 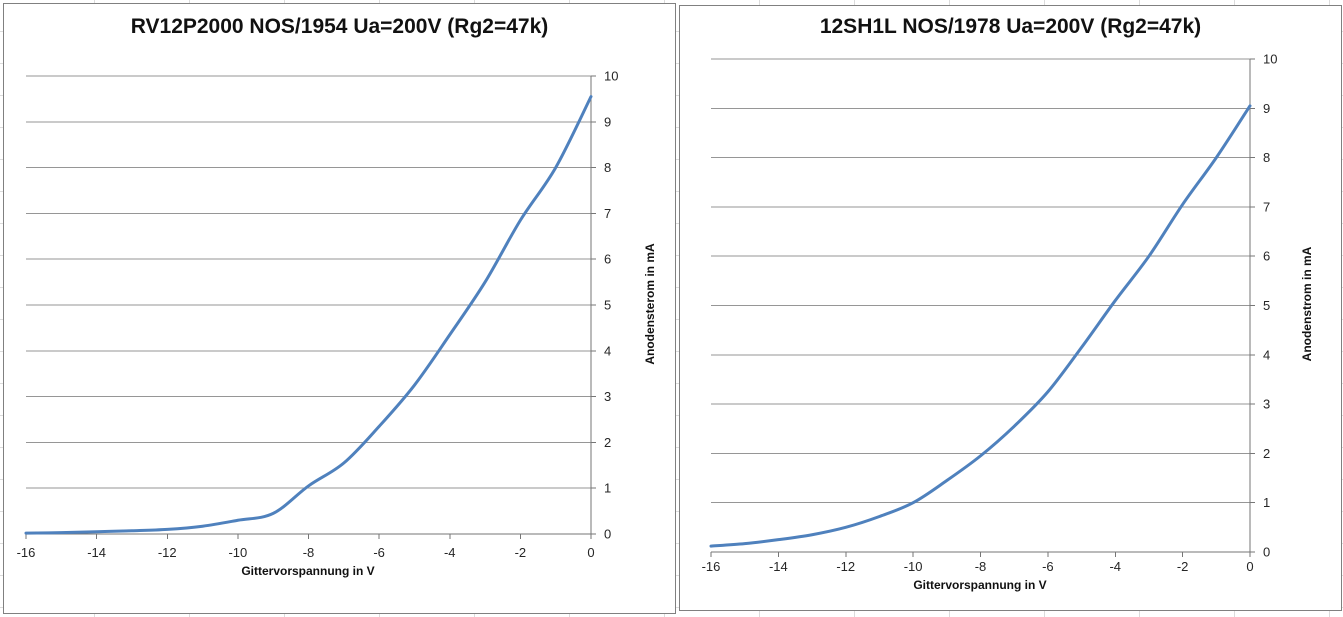 What do you see at coordinates (339, 26) in the screenshot?
I see `chart-title: RV12P2000 NOS/1954 Ua=200V (Rg2=47k)` at bounding box center [339, 26].